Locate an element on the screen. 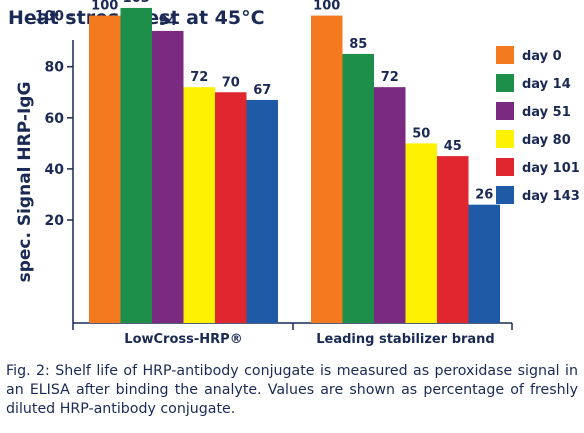 The height and width of the screenshot is (433, 584). bar-value-label: 67 is located at coordinates (262, 90).